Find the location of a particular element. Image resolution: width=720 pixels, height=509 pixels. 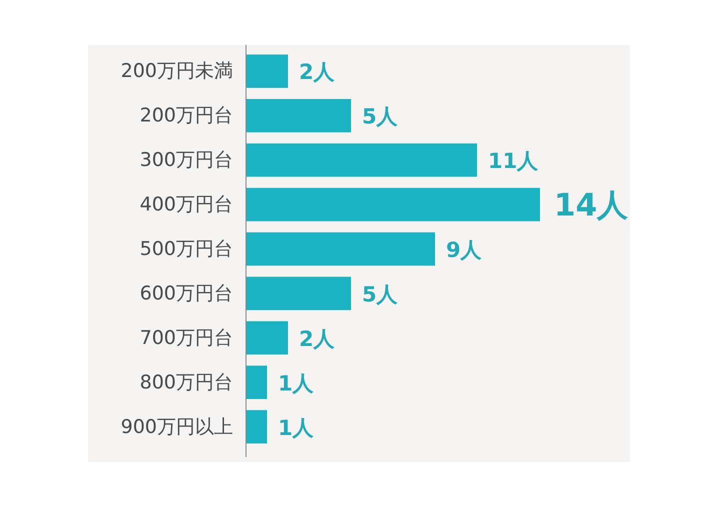

data-label: 14人 is located at coordinates (592, 206).